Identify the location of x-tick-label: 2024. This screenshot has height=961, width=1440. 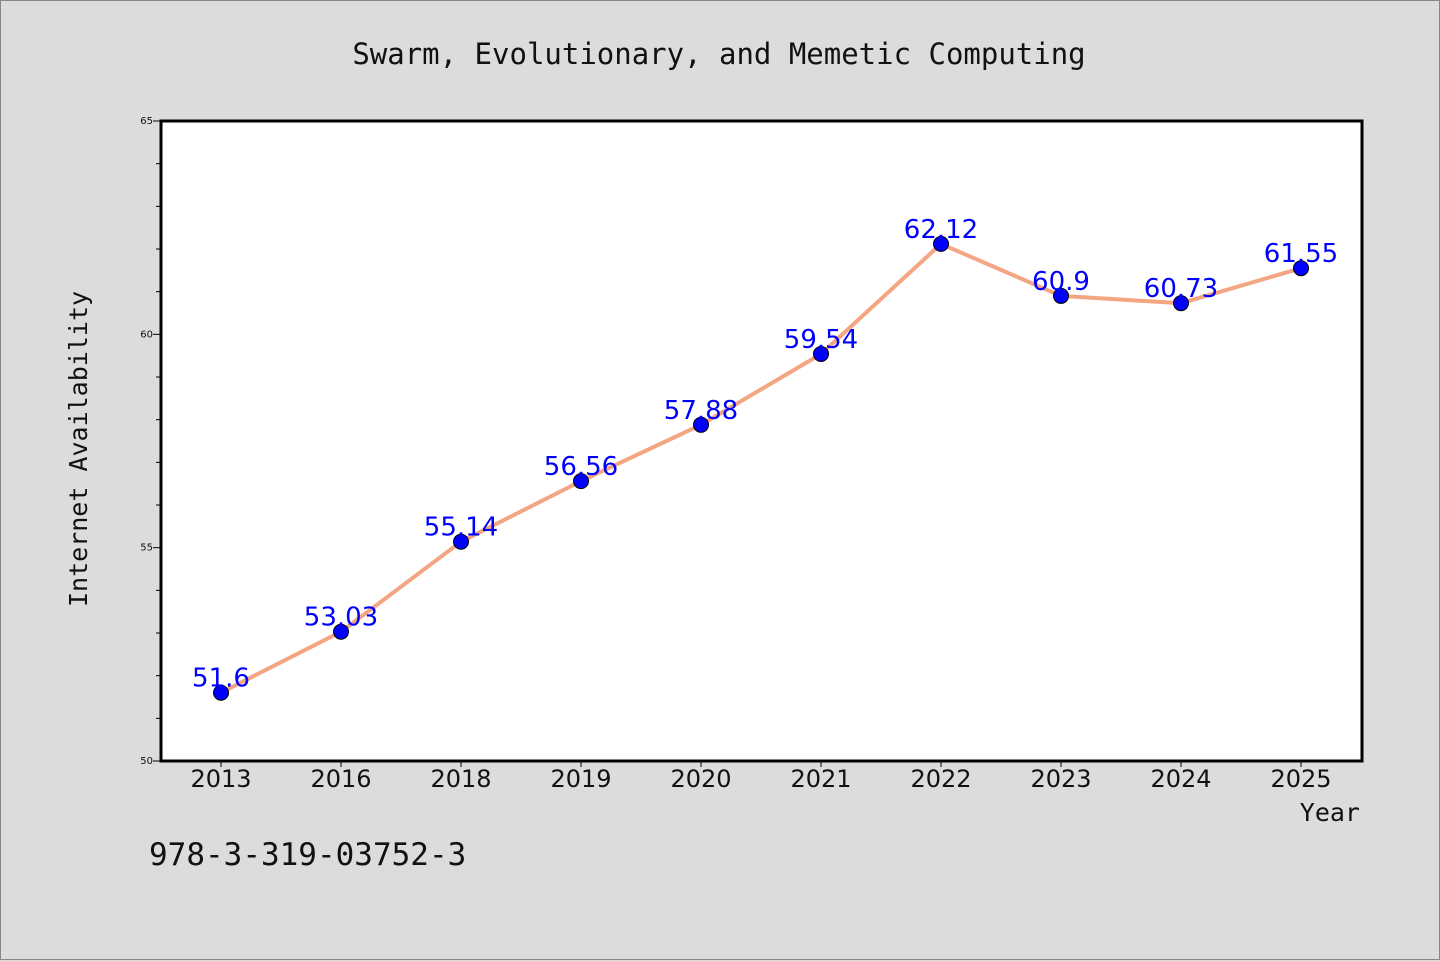
(1180, 779).